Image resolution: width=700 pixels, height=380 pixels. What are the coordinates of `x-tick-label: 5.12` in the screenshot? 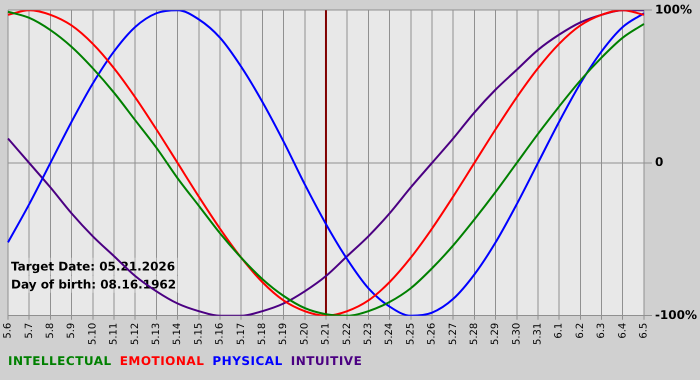 It's located at (135, 333).